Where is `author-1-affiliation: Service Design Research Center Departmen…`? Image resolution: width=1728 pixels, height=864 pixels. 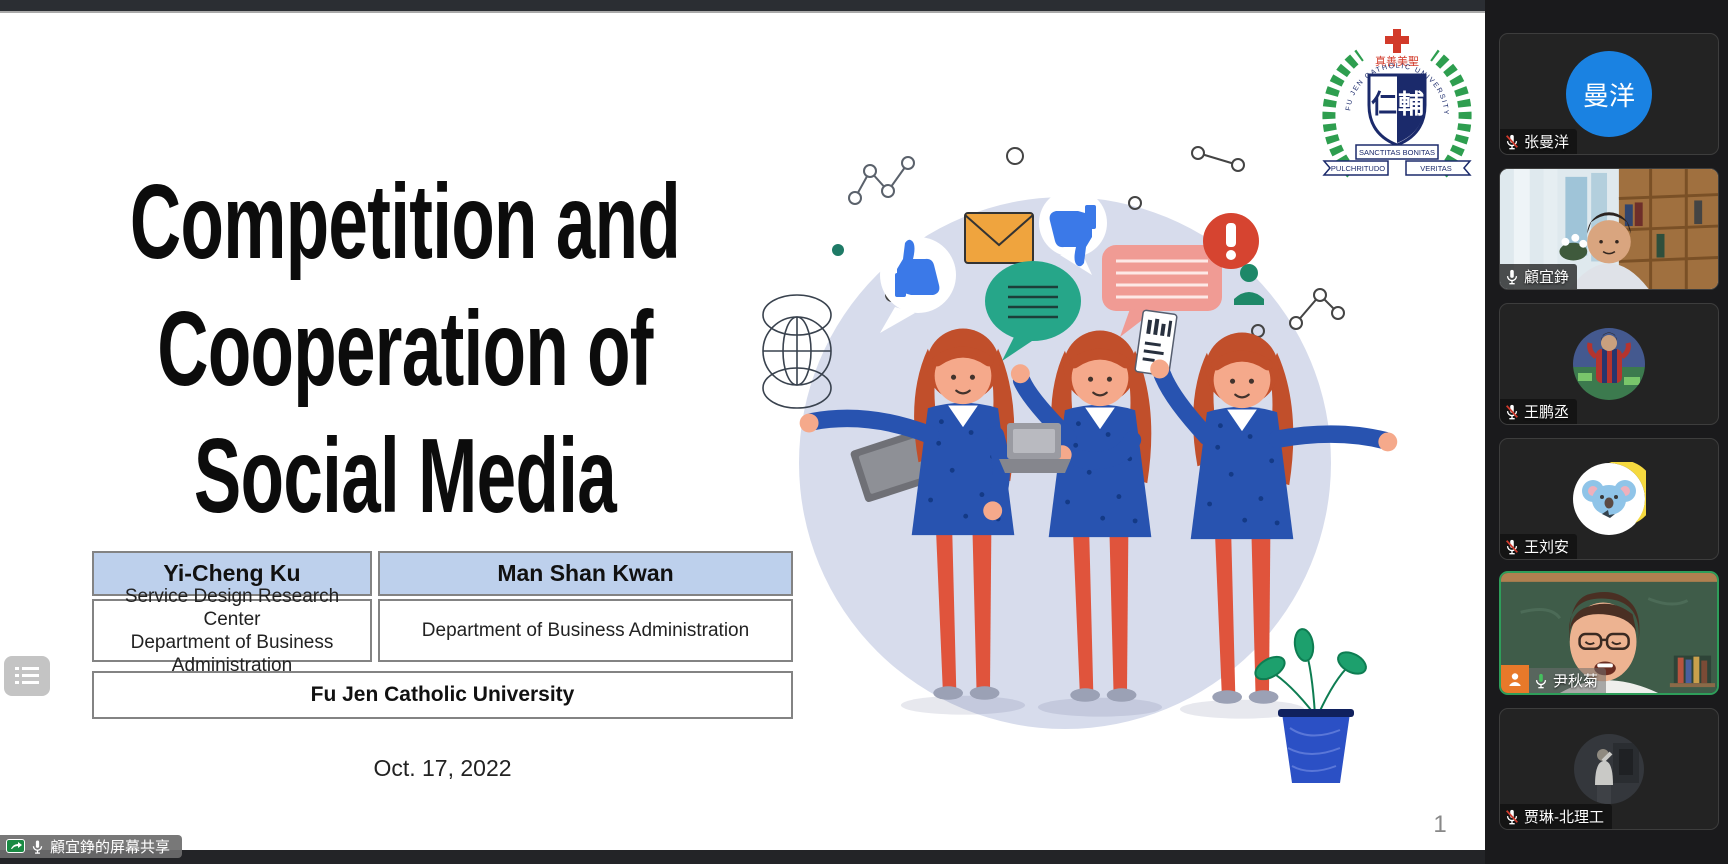 author-1-affiliation: Service Design Research Center Departmen… is located at coordinates (232, 631).